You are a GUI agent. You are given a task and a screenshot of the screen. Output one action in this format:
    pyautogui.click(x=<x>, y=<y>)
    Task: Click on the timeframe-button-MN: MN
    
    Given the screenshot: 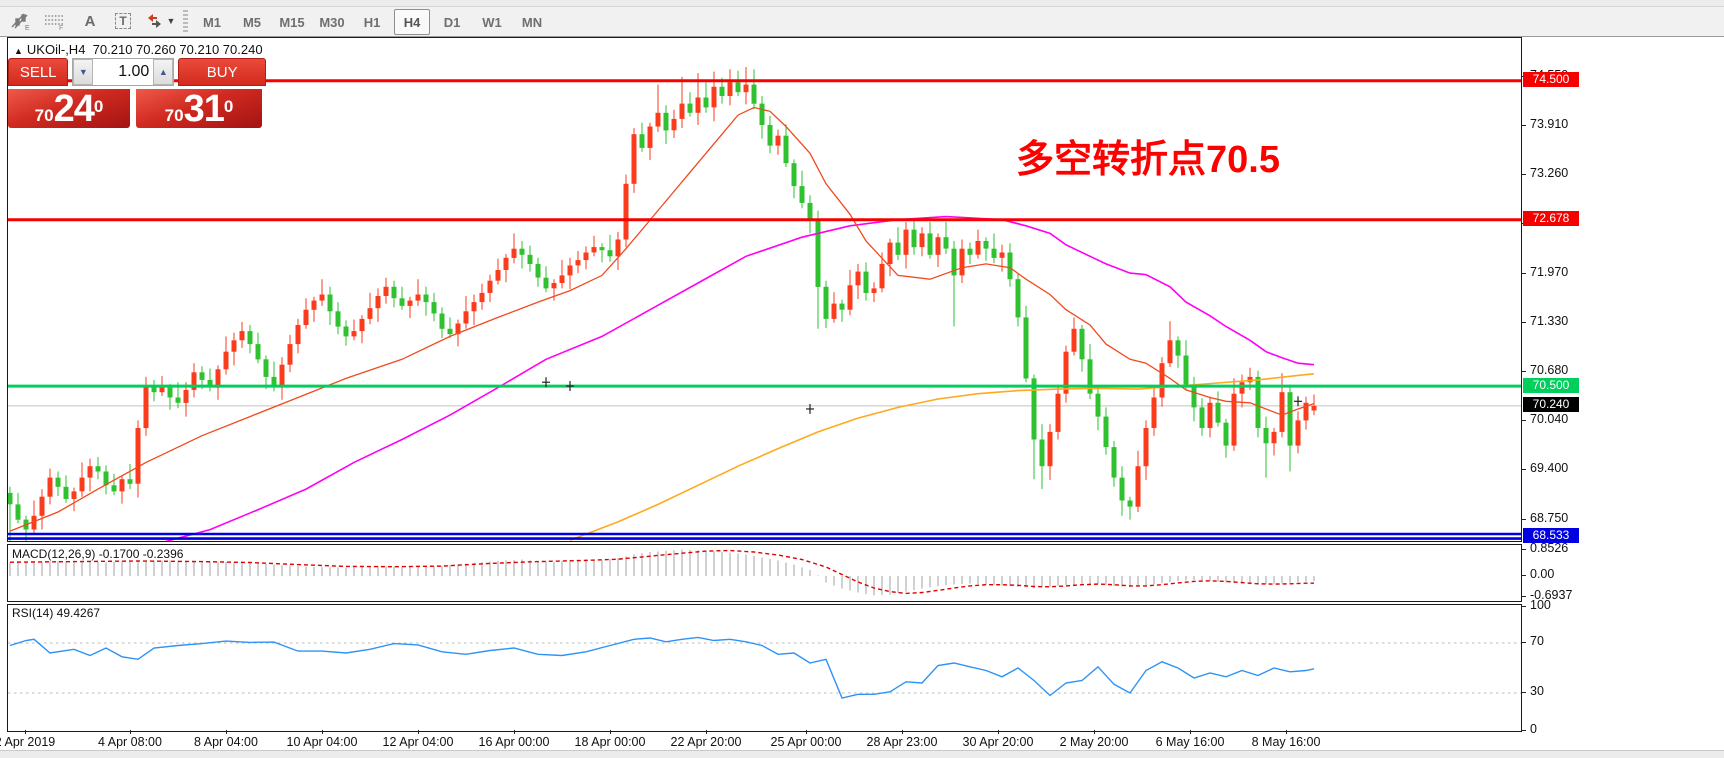 What is the action you would take?
    pyautogui.click(x=532, y=22)
    